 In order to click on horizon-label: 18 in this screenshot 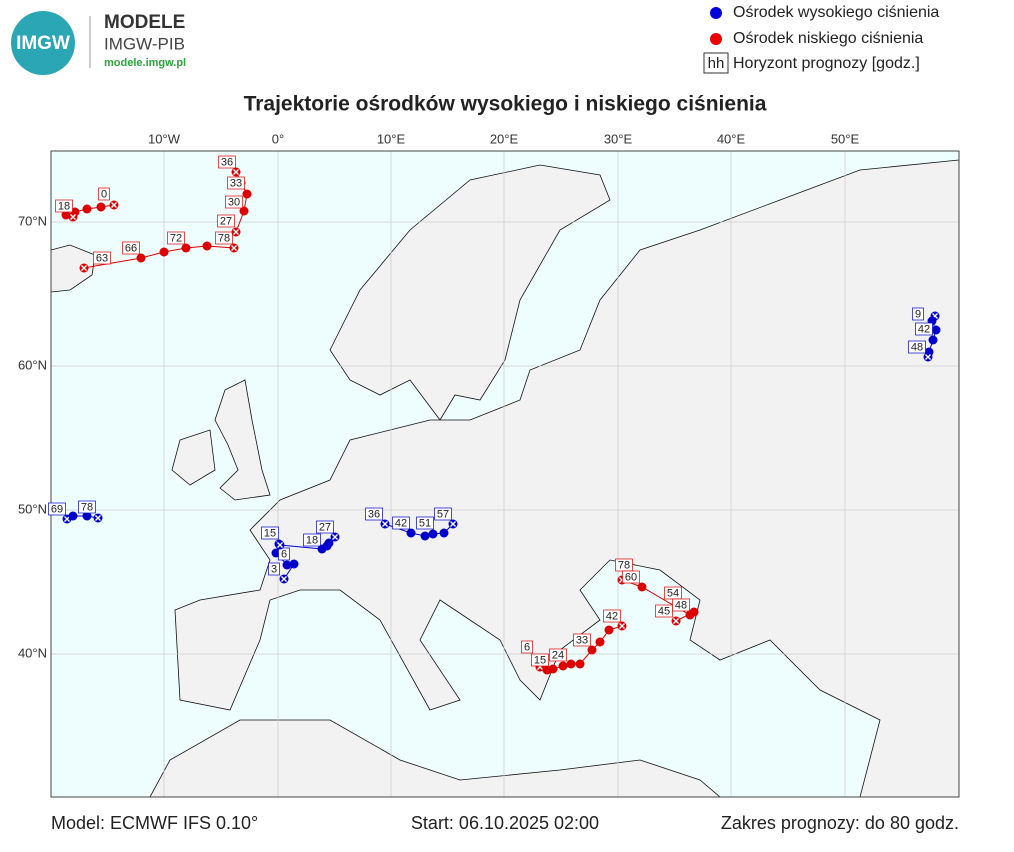, I will do `click(312, 540)`.